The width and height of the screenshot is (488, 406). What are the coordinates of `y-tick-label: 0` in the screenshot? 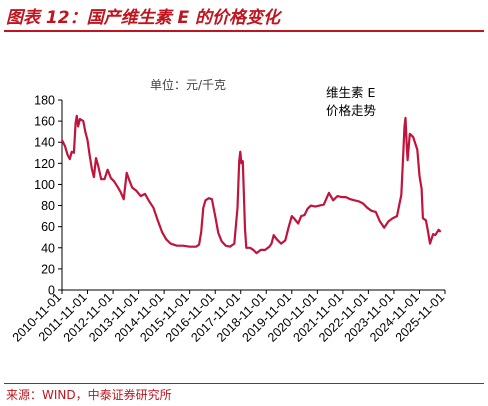 It's located at (51, 291).